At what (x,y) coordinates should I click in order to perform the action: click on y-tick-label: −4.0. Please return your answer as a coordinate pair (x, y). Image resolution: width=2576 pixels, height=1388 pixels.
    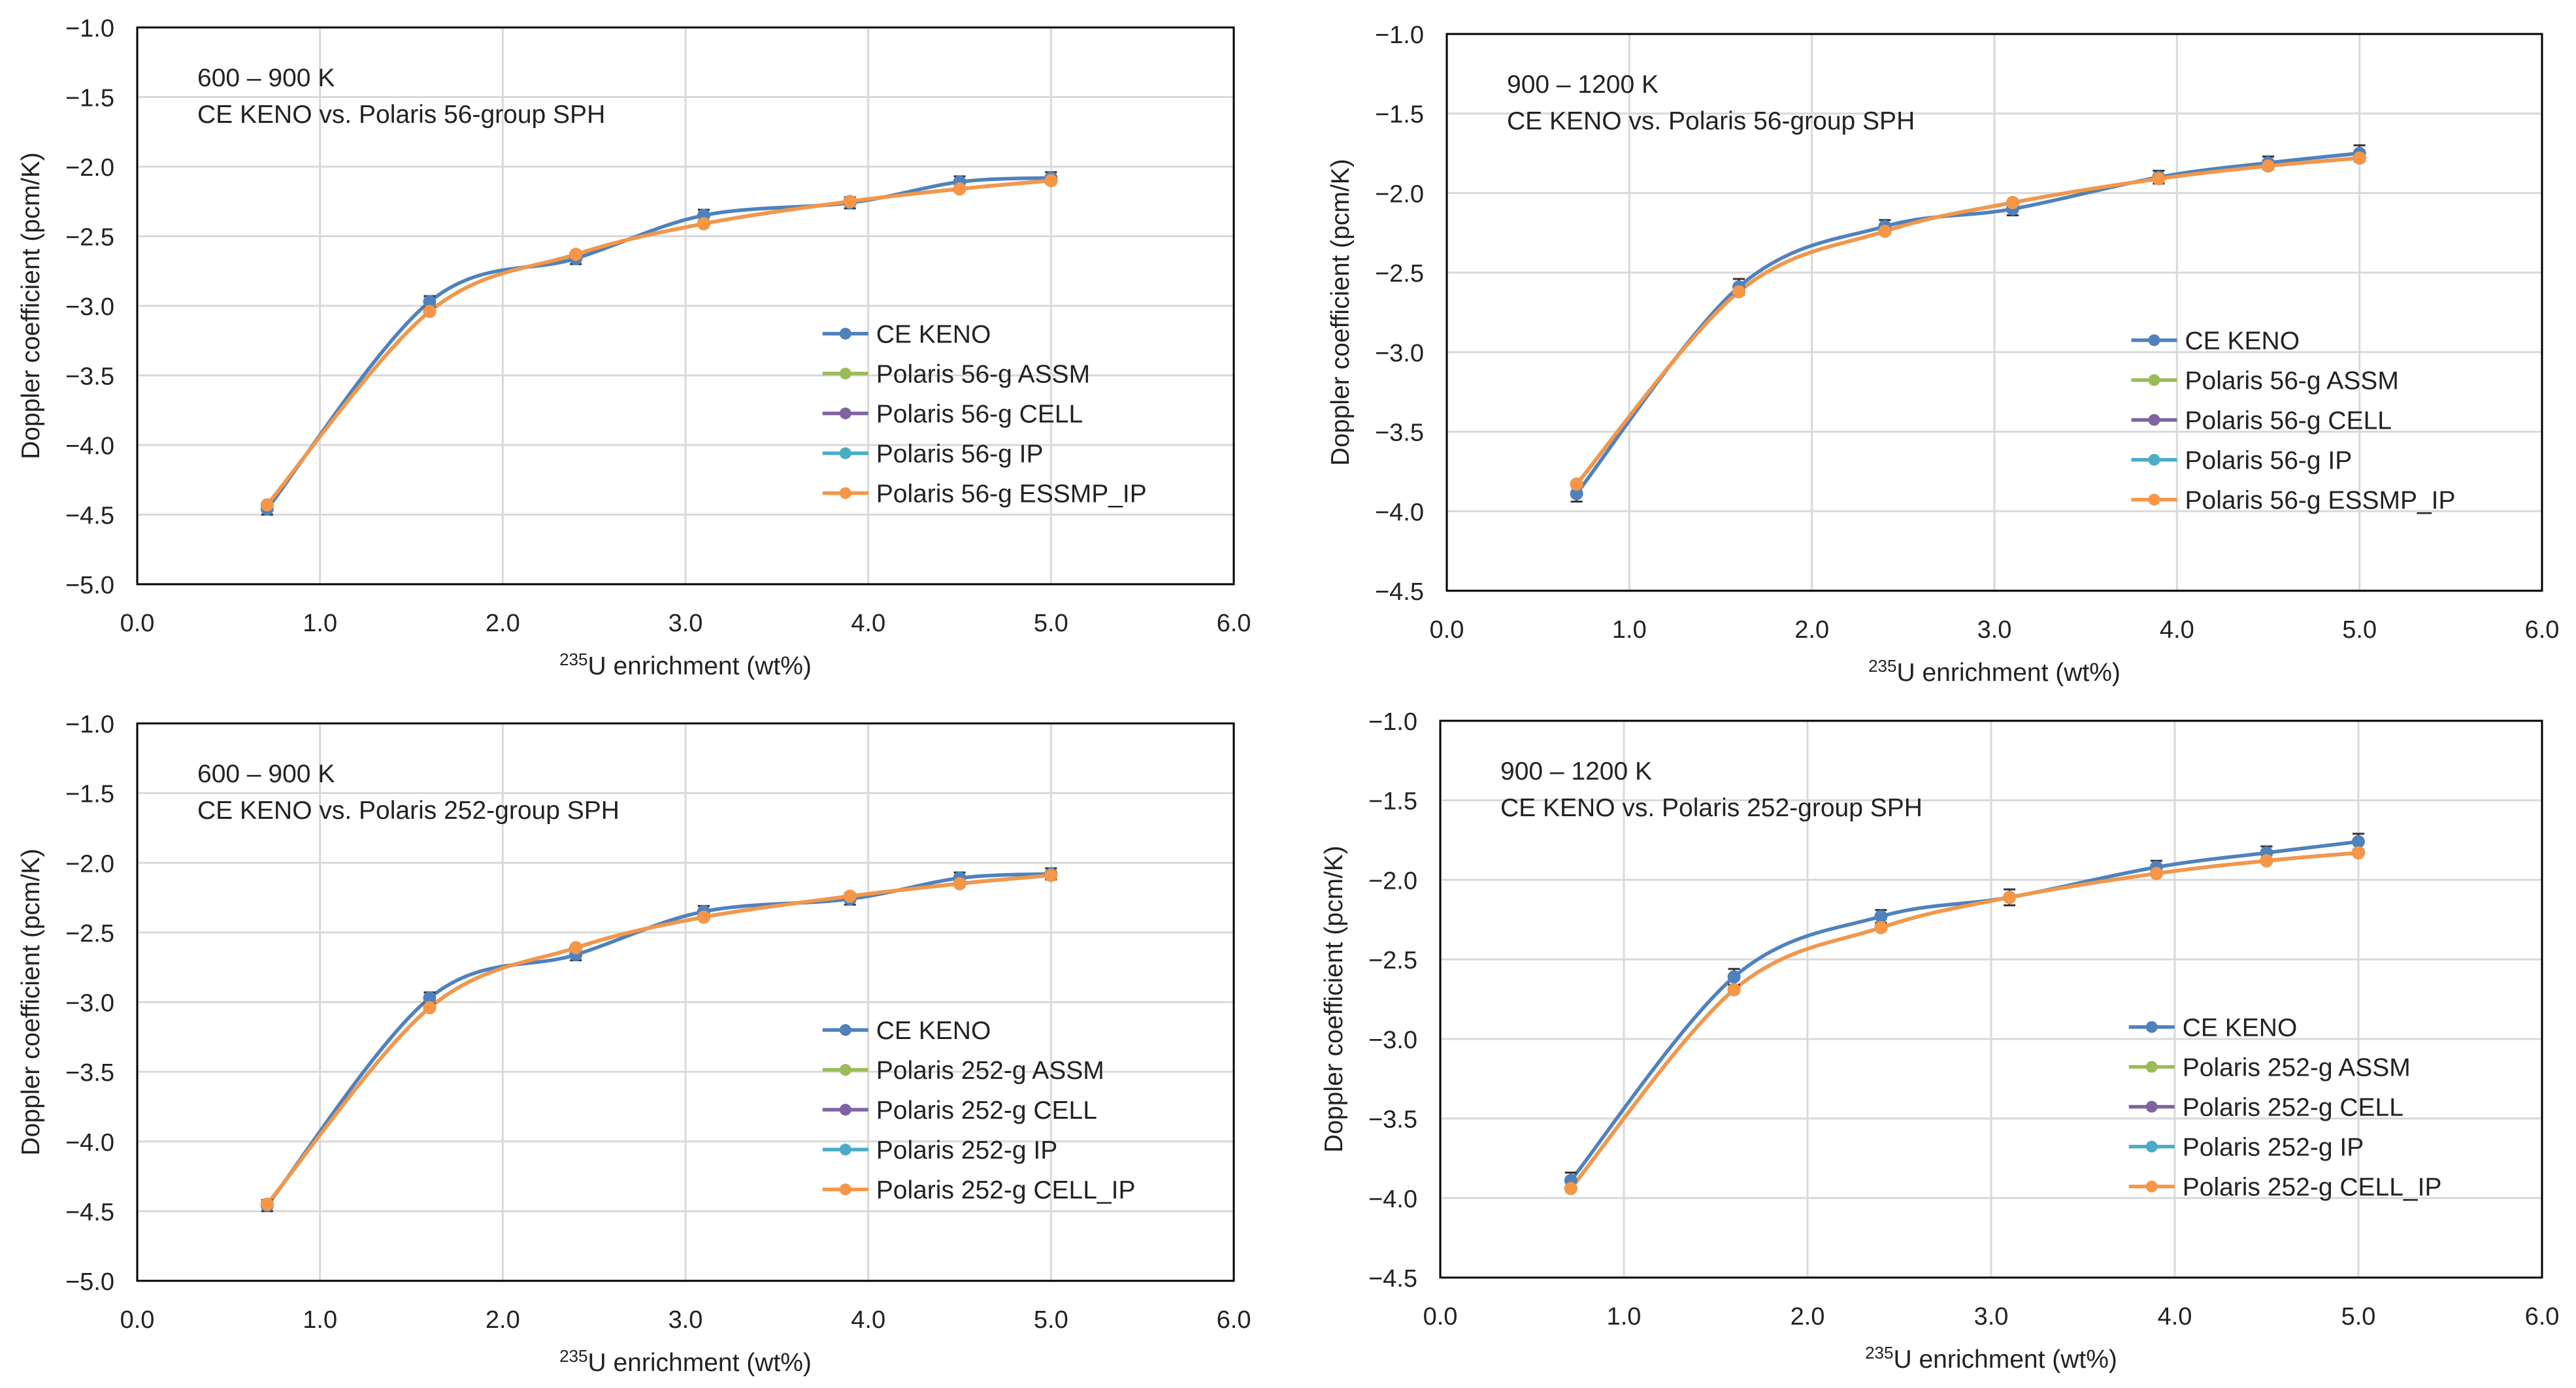
    Looking at the image, I should click on (89, 1143).